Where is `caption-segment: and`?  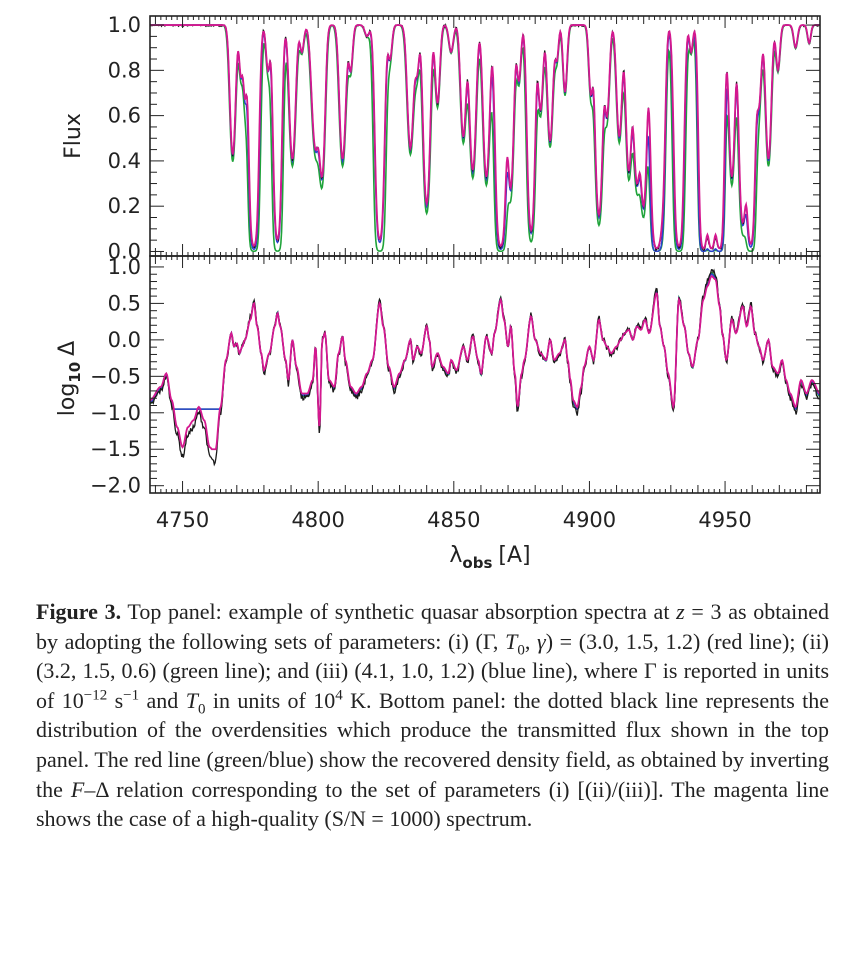 caption-segment: and is located at coordinates (162, 700).